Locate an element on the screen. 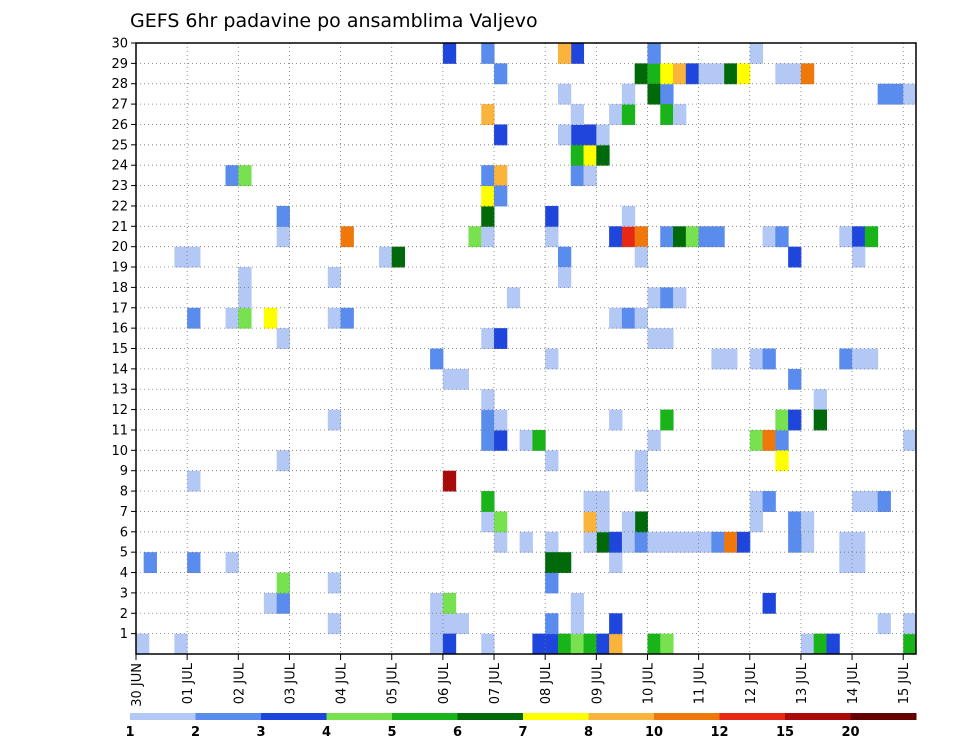  colorbar-label: 15 is located at coordinates (785, 732).